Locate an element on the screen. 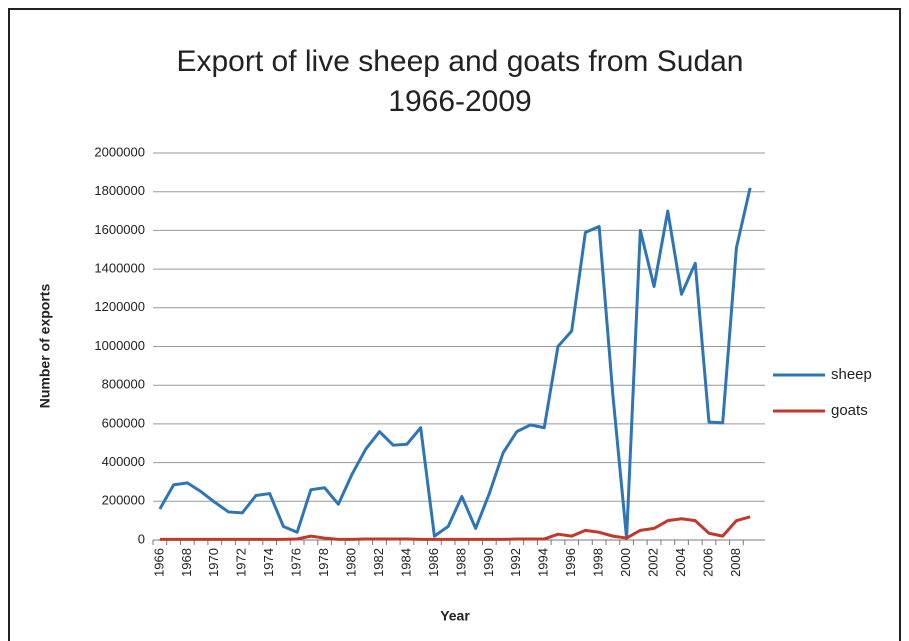  y-tick-label: 400000 is located at coordinates (123, 461).